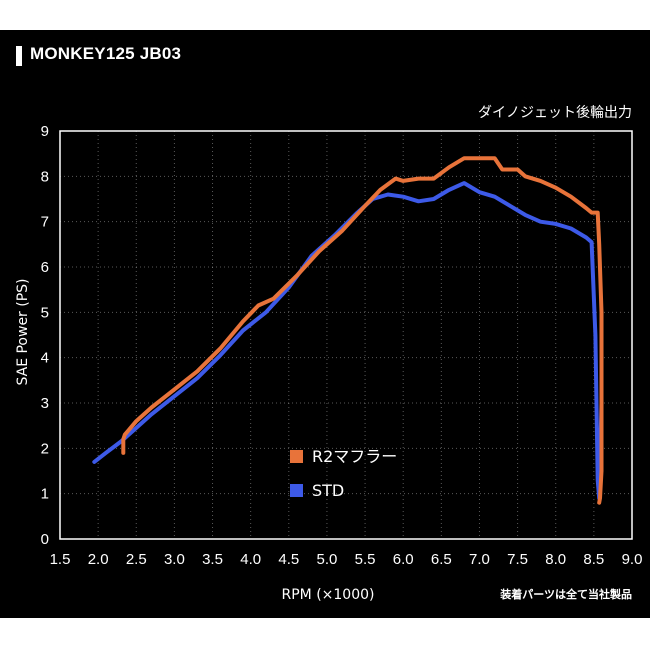  I want to click on x-axis-label: RPM (×1000), so click(328, 595).